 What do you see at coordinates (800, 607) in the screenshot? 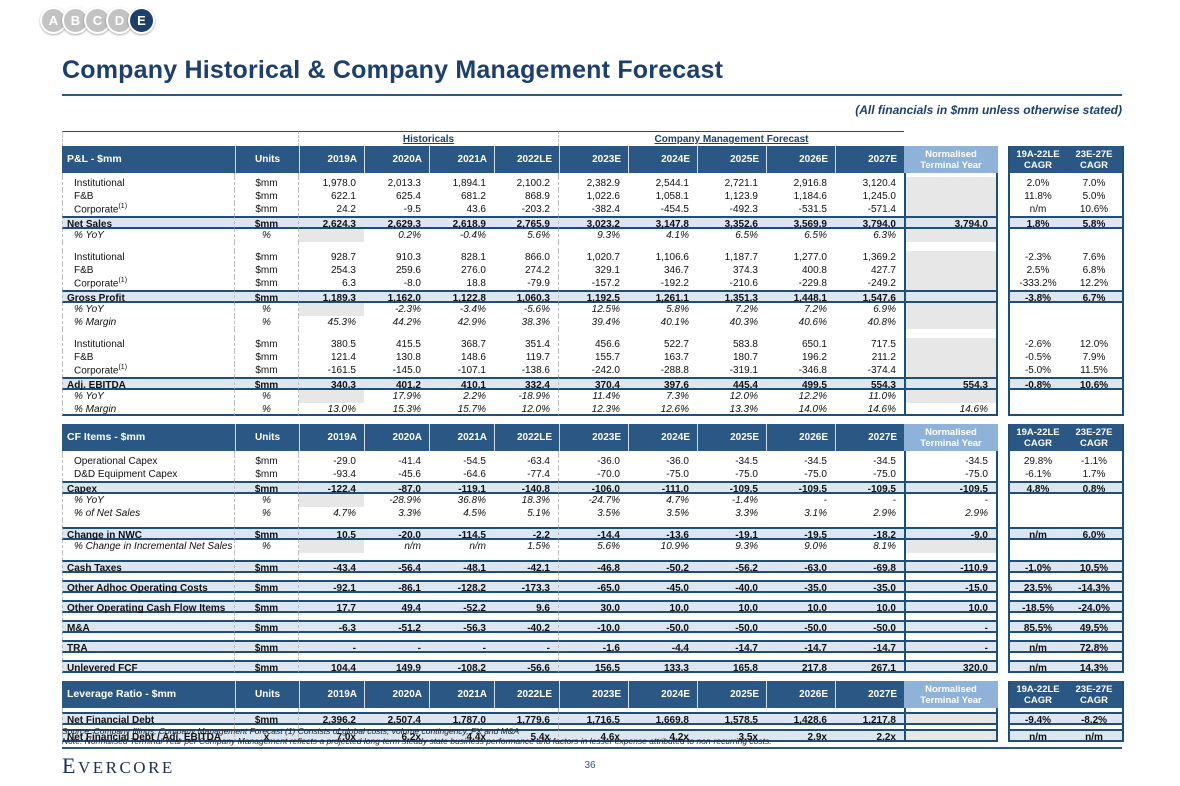
I see `value-cell: 10.0` at bounding box center [800, 607].